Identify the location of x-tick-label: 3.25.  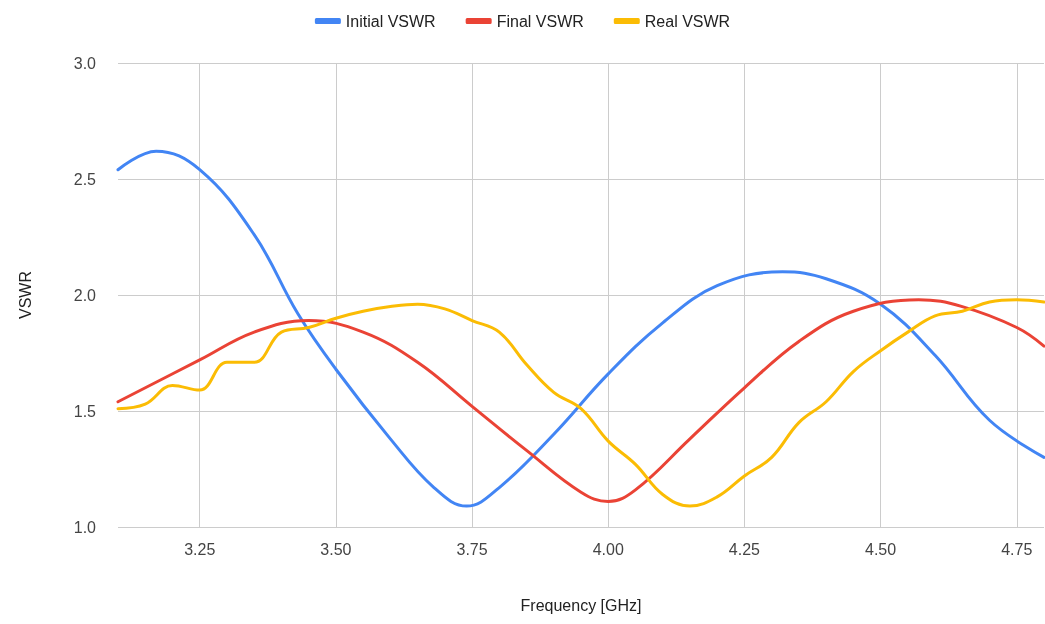
(200, 549).